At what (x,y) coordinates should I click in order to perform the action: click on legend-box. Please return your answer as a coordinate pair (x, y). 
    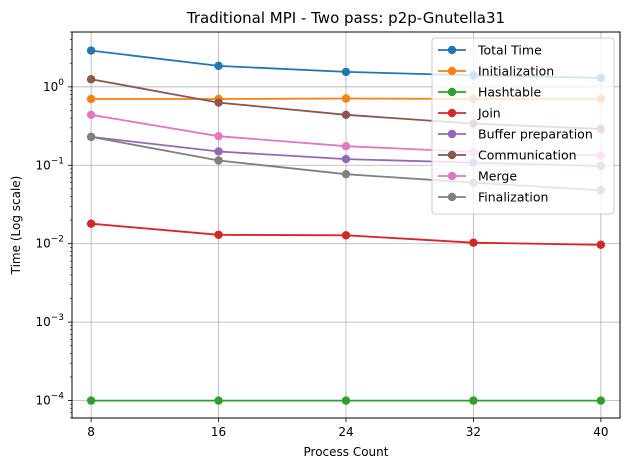
    Looking at the image, I should click on (523, 126).